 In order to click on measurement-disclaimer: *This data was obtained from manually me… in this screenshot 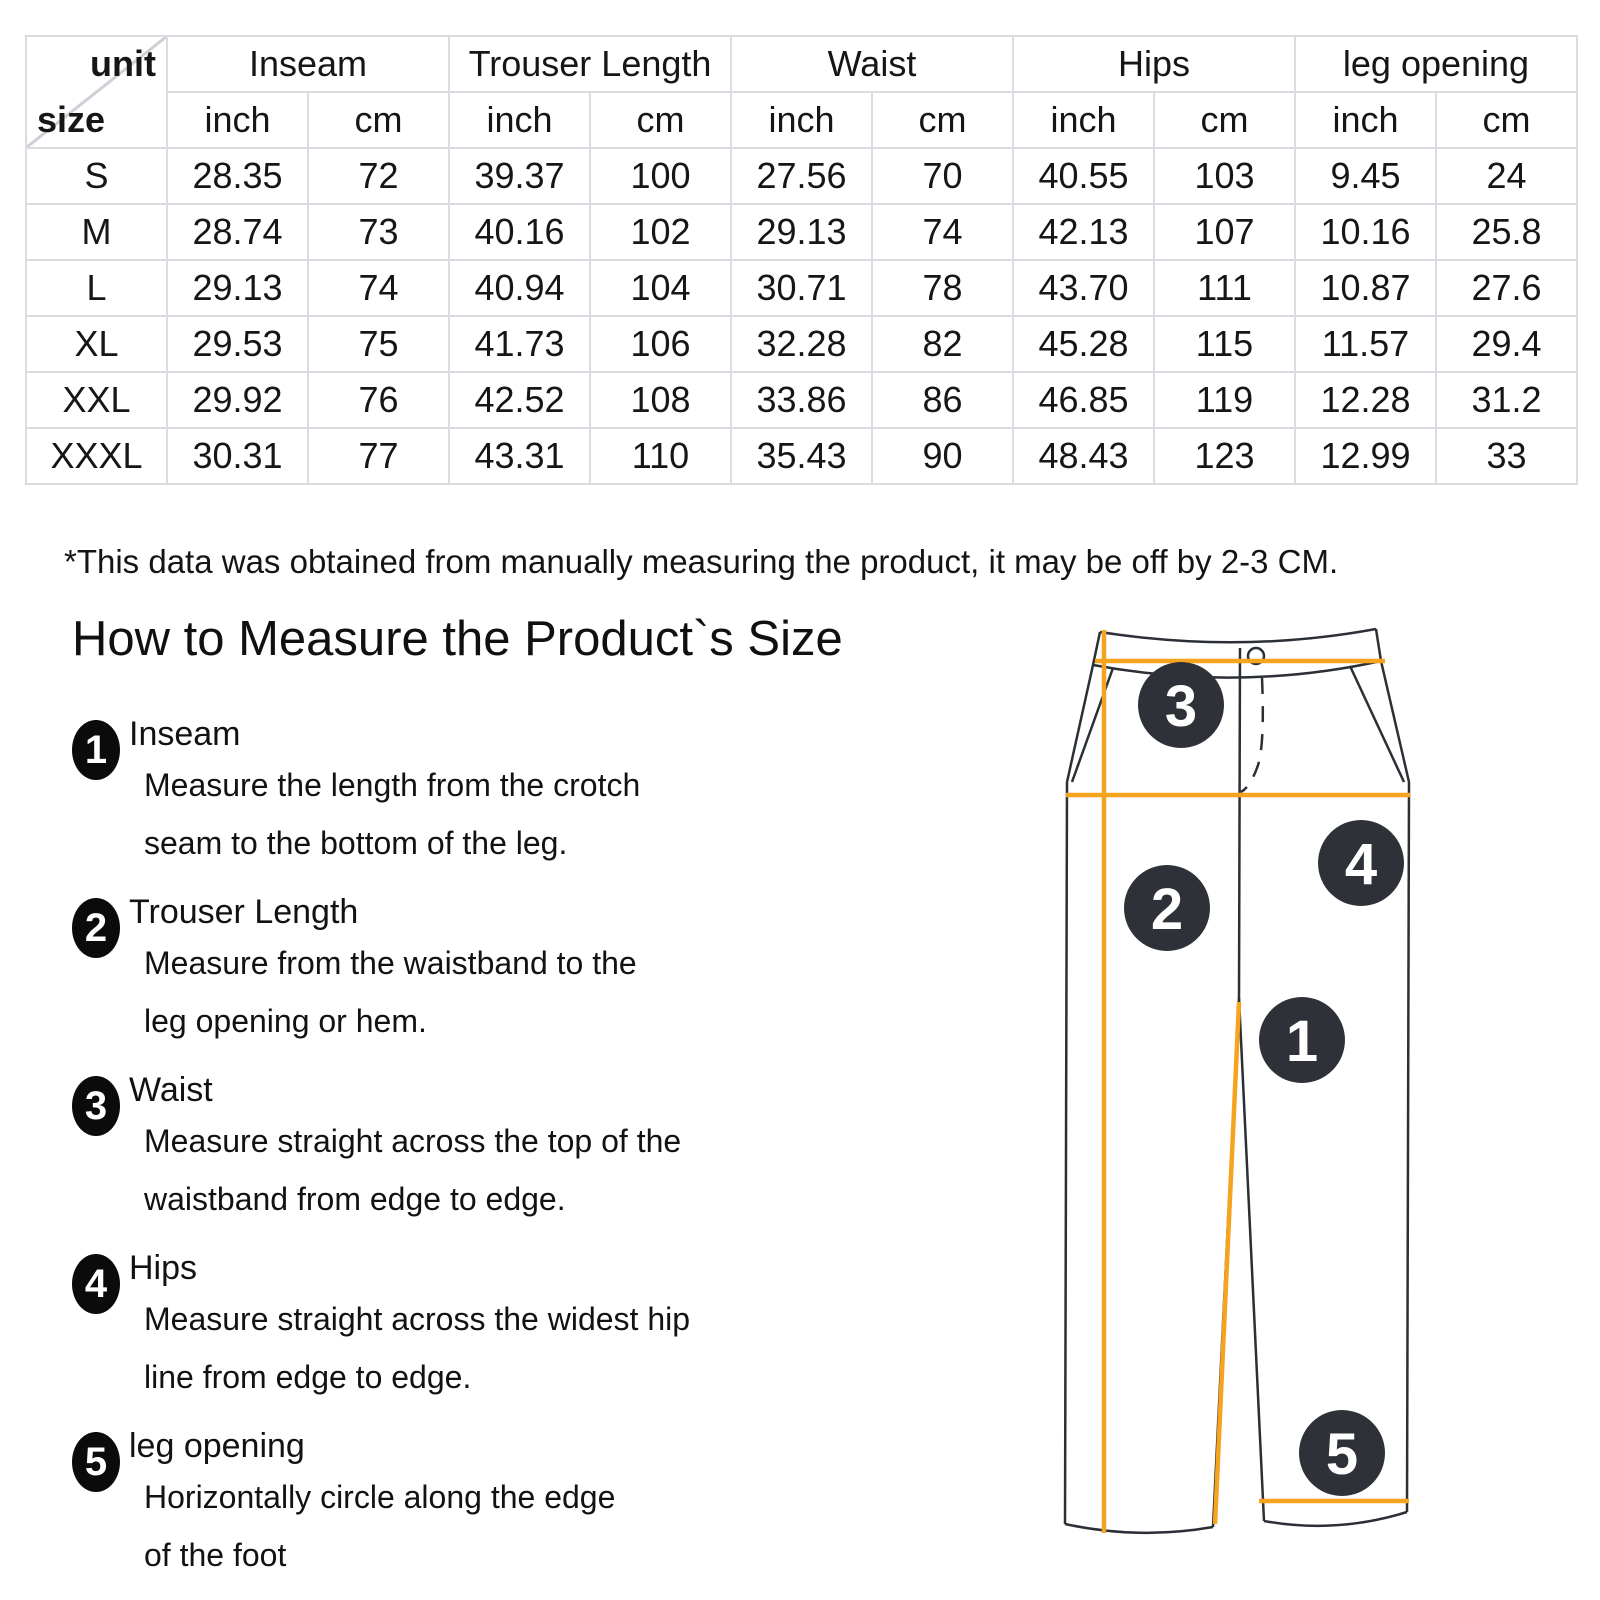, I will do `click(701, 561)`.